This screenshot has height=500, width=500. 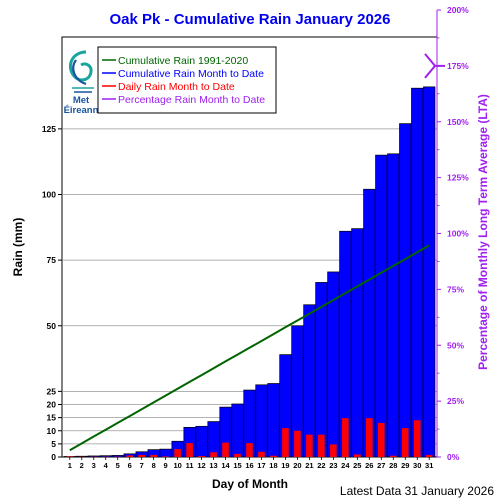 What do you see at coordinates (142, 465) in the screenshot?
I see `x-tick-label-7: 7` at bounding box center [142, 465].